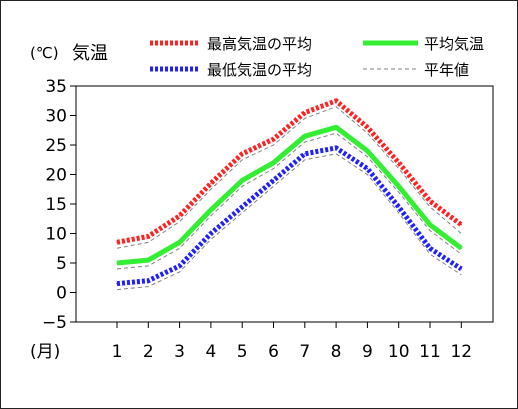 The width and height of the screenshot is (518, 409). I want to click on y-axis-title: 気温, so click(90, 53).